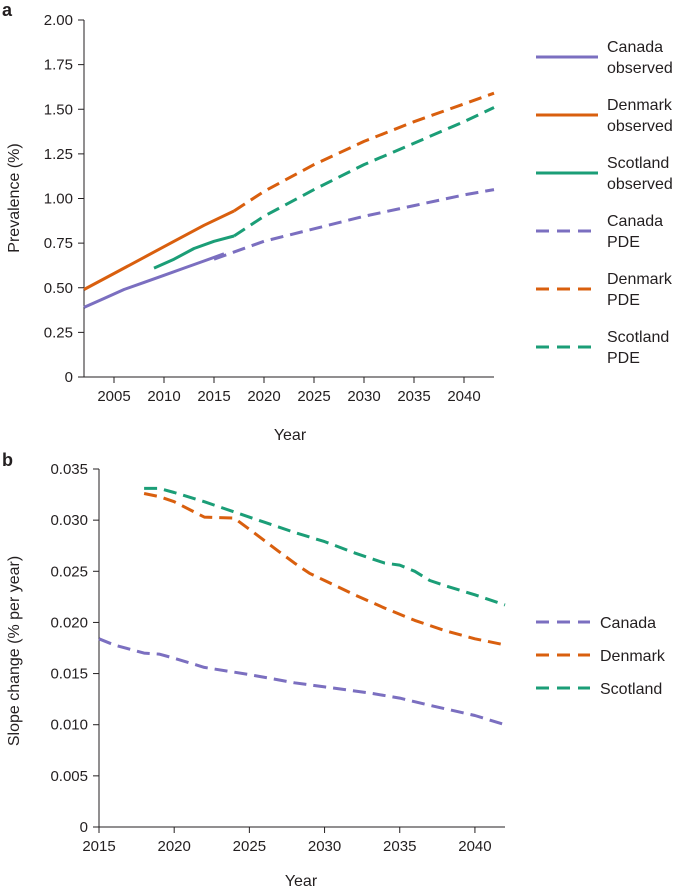 Image resolution: width=685 pixels, height=889 pixels. What do you see at coordinates (301, 881) in the screenshot?
I see `panel-b-x-axis-title: Year` at bounding box center [301, 881].